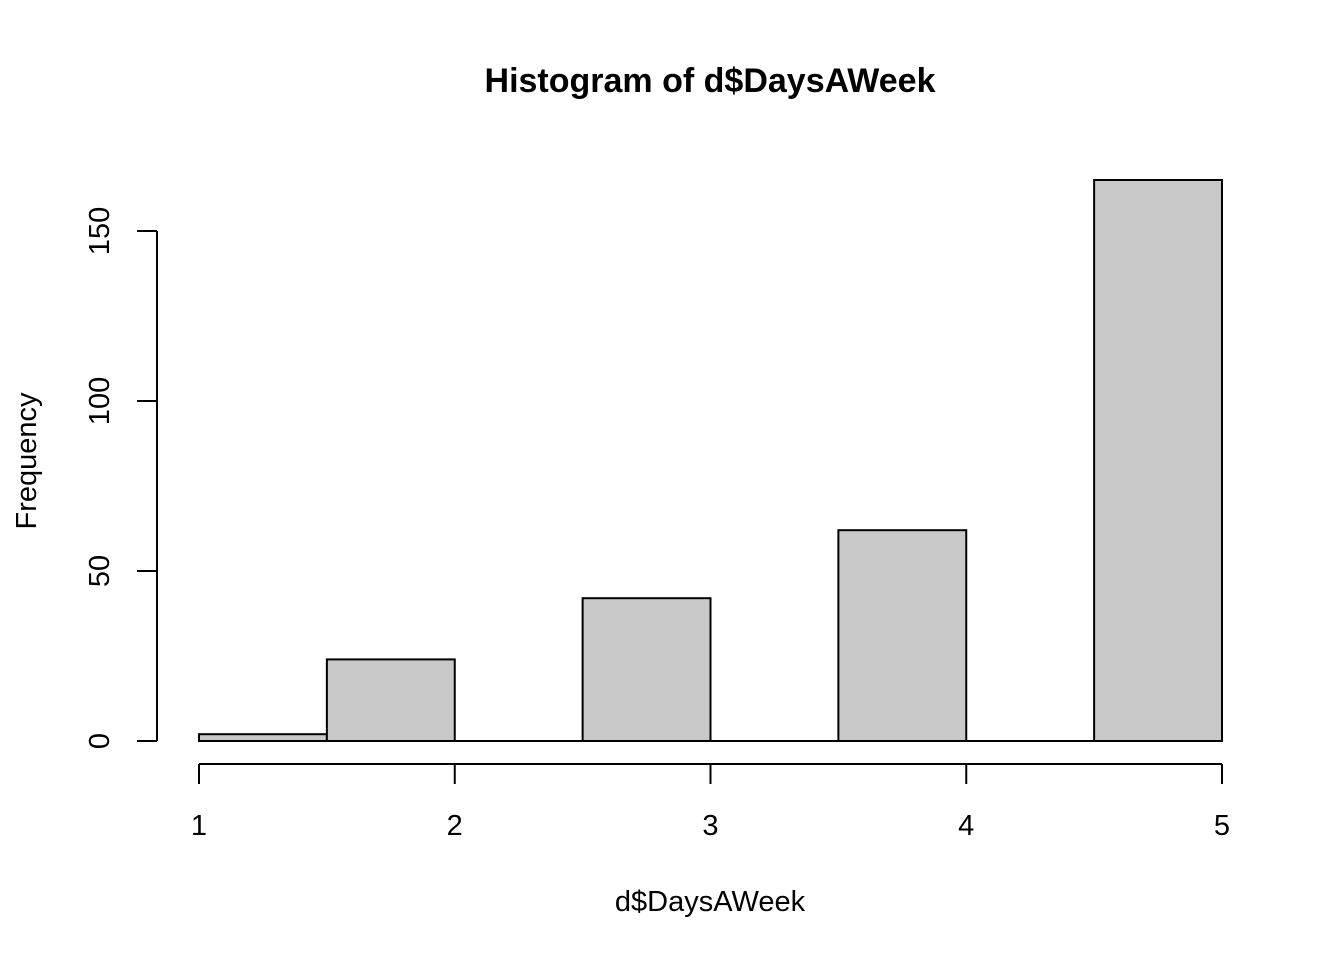 This screenshot has height=965, width=1344. Describe the element at coordinates (1222, 826) in the screenshot. I see `x-tick-label-5: 5` at that location.